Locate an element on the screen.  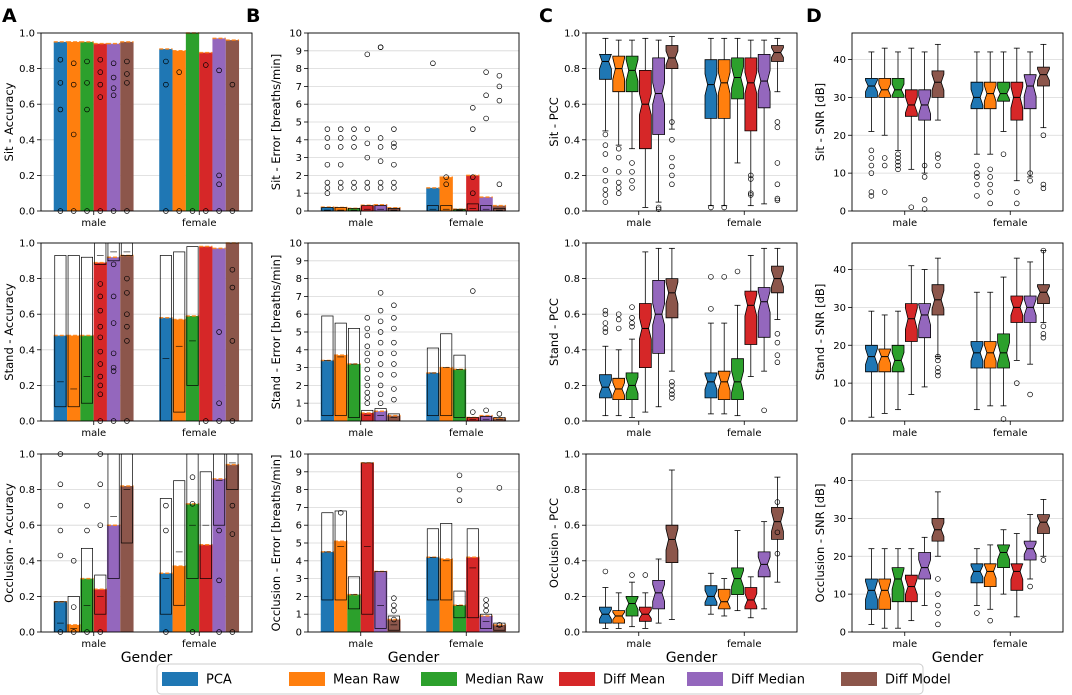
y-tick-label: 6 is located at coordinates (299, 526).